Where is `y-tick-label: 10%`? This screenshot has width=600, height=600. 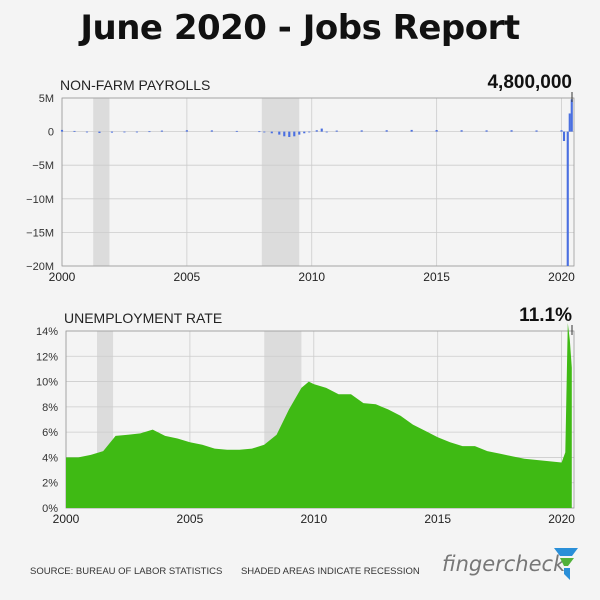
y-tick-label: 10% is located at coordinates (47, 383).